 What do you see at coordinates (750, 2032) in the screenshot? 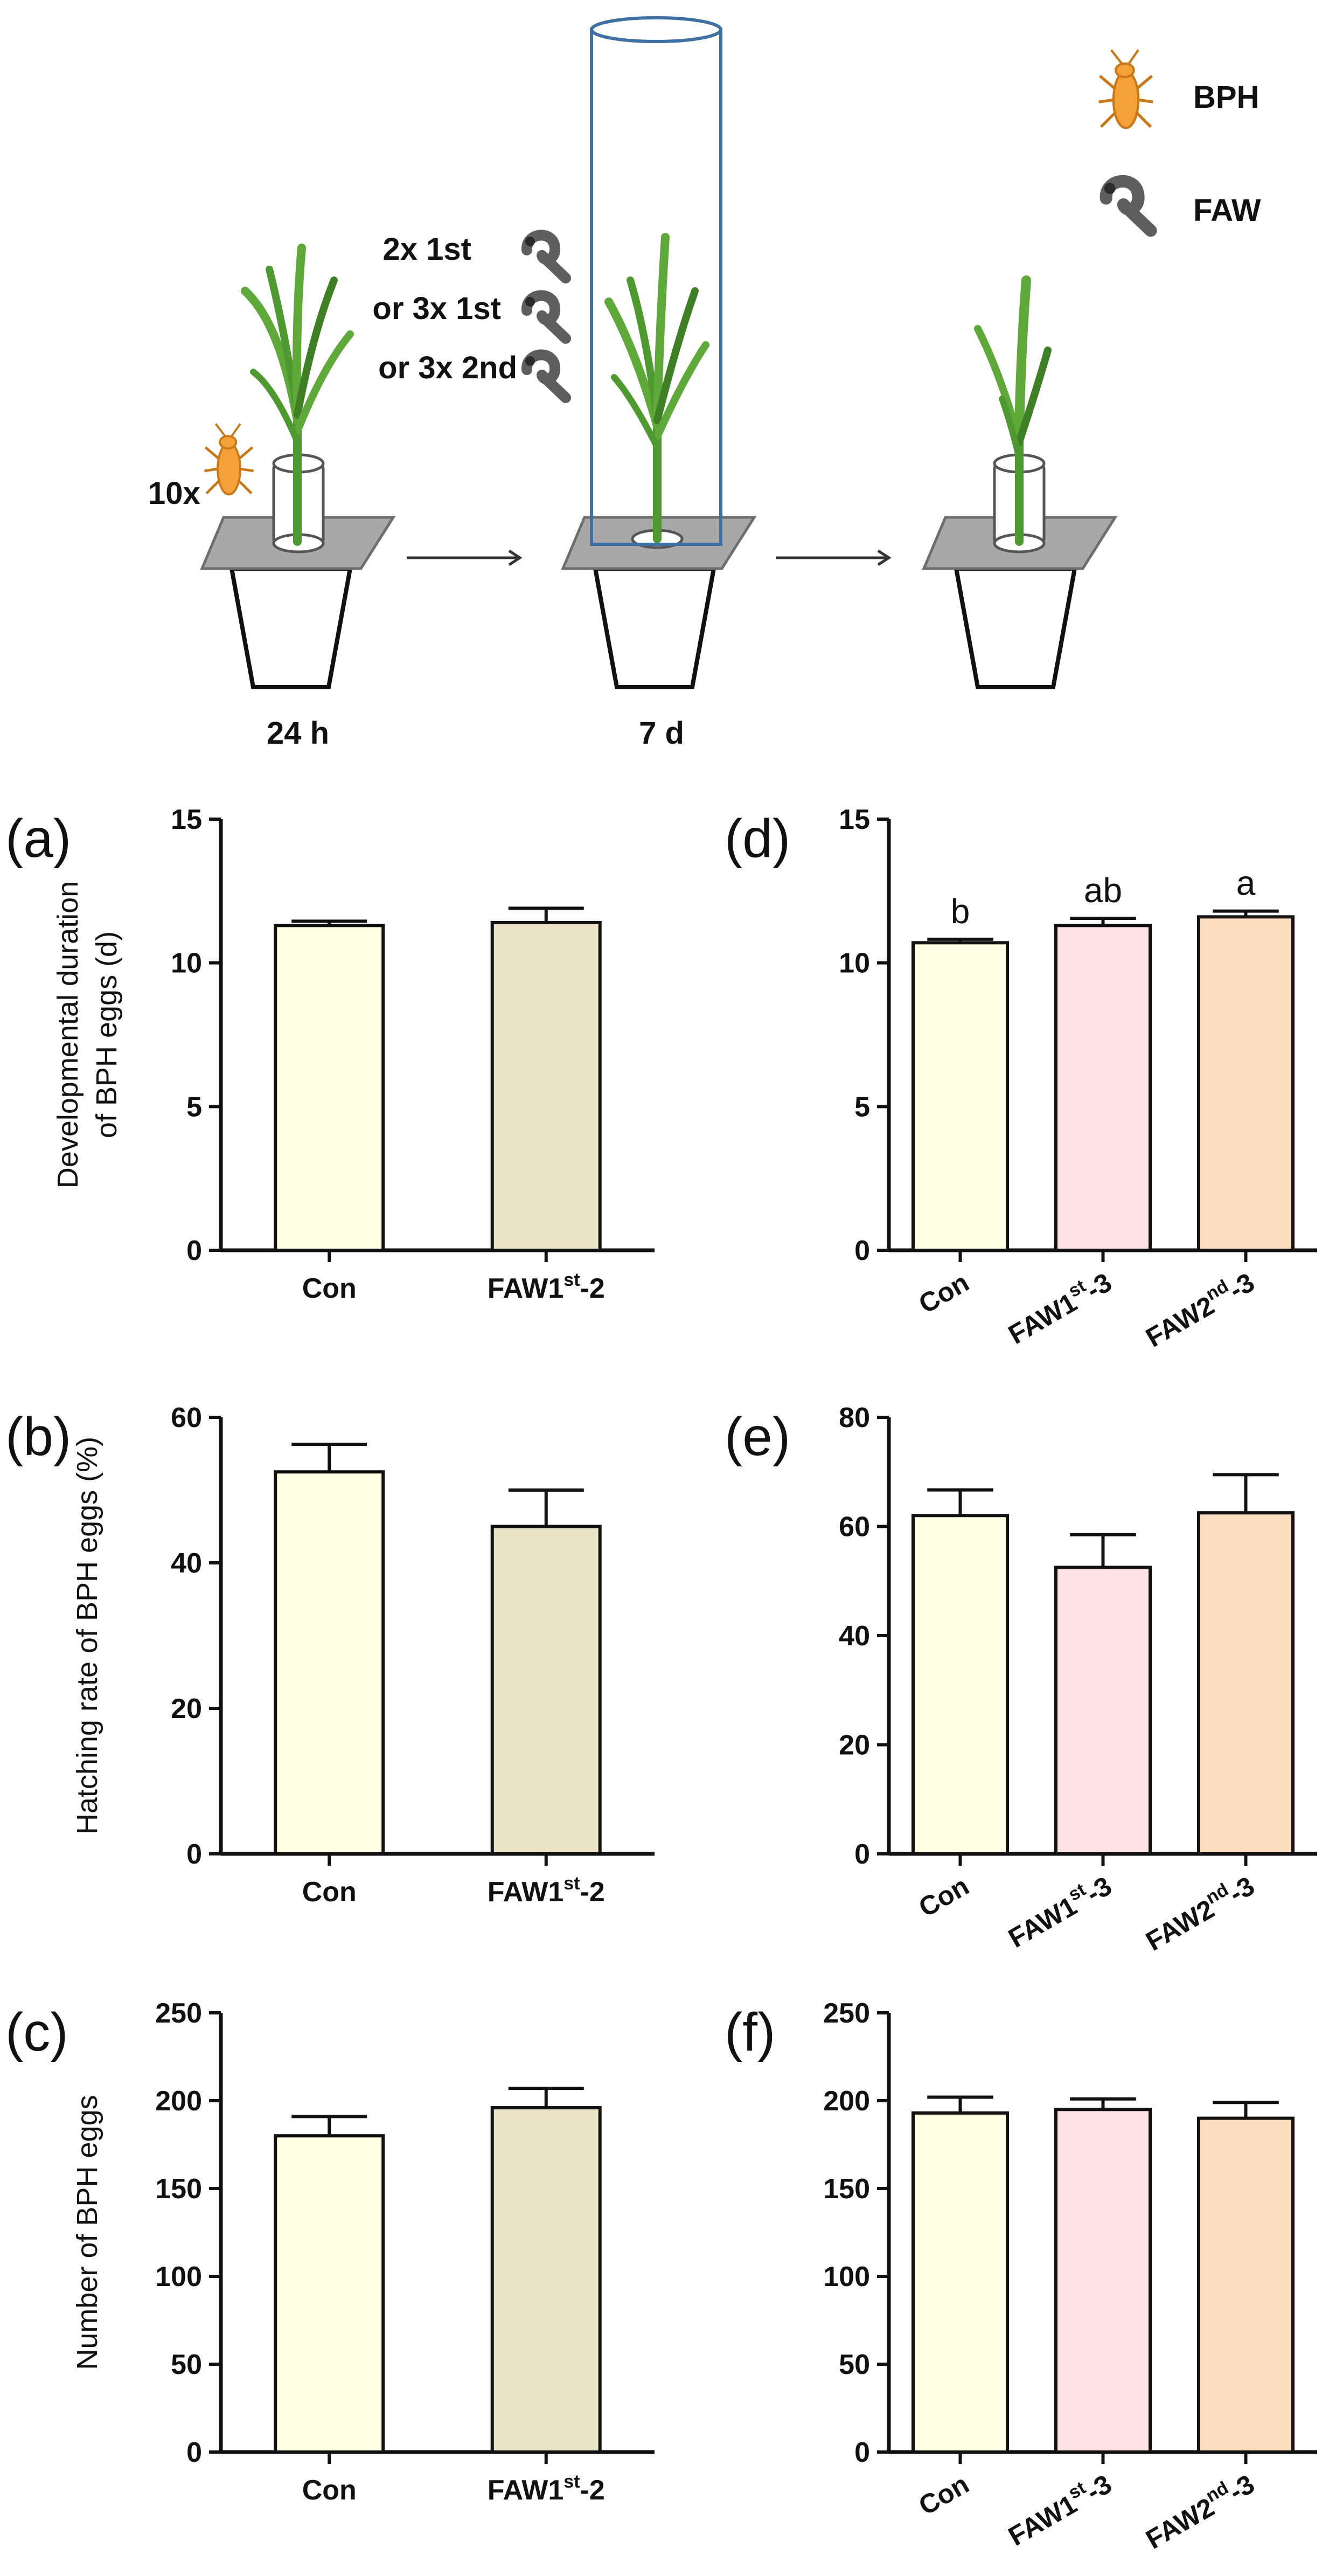
I see `panel-label: (f)` at bounding box center [750, 2032].